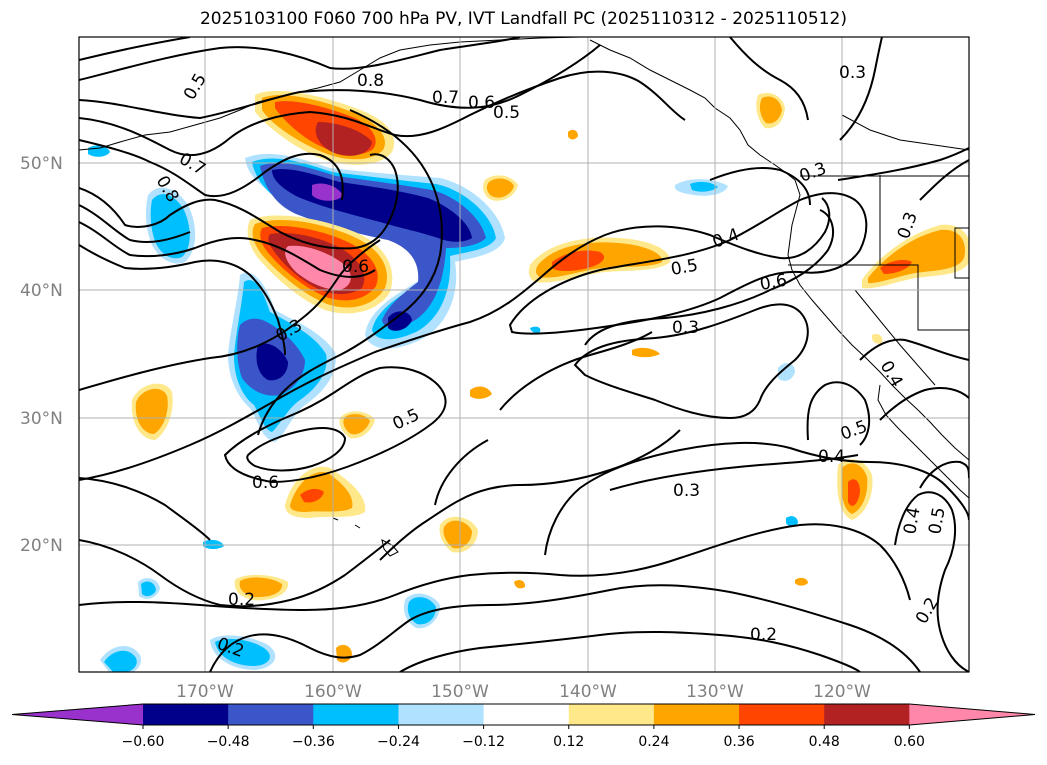  What do you see at coordinates (909, 742) in the screenshot?
I see `colorbar-tick-label: 0.60` at bounding box center [909, 742].